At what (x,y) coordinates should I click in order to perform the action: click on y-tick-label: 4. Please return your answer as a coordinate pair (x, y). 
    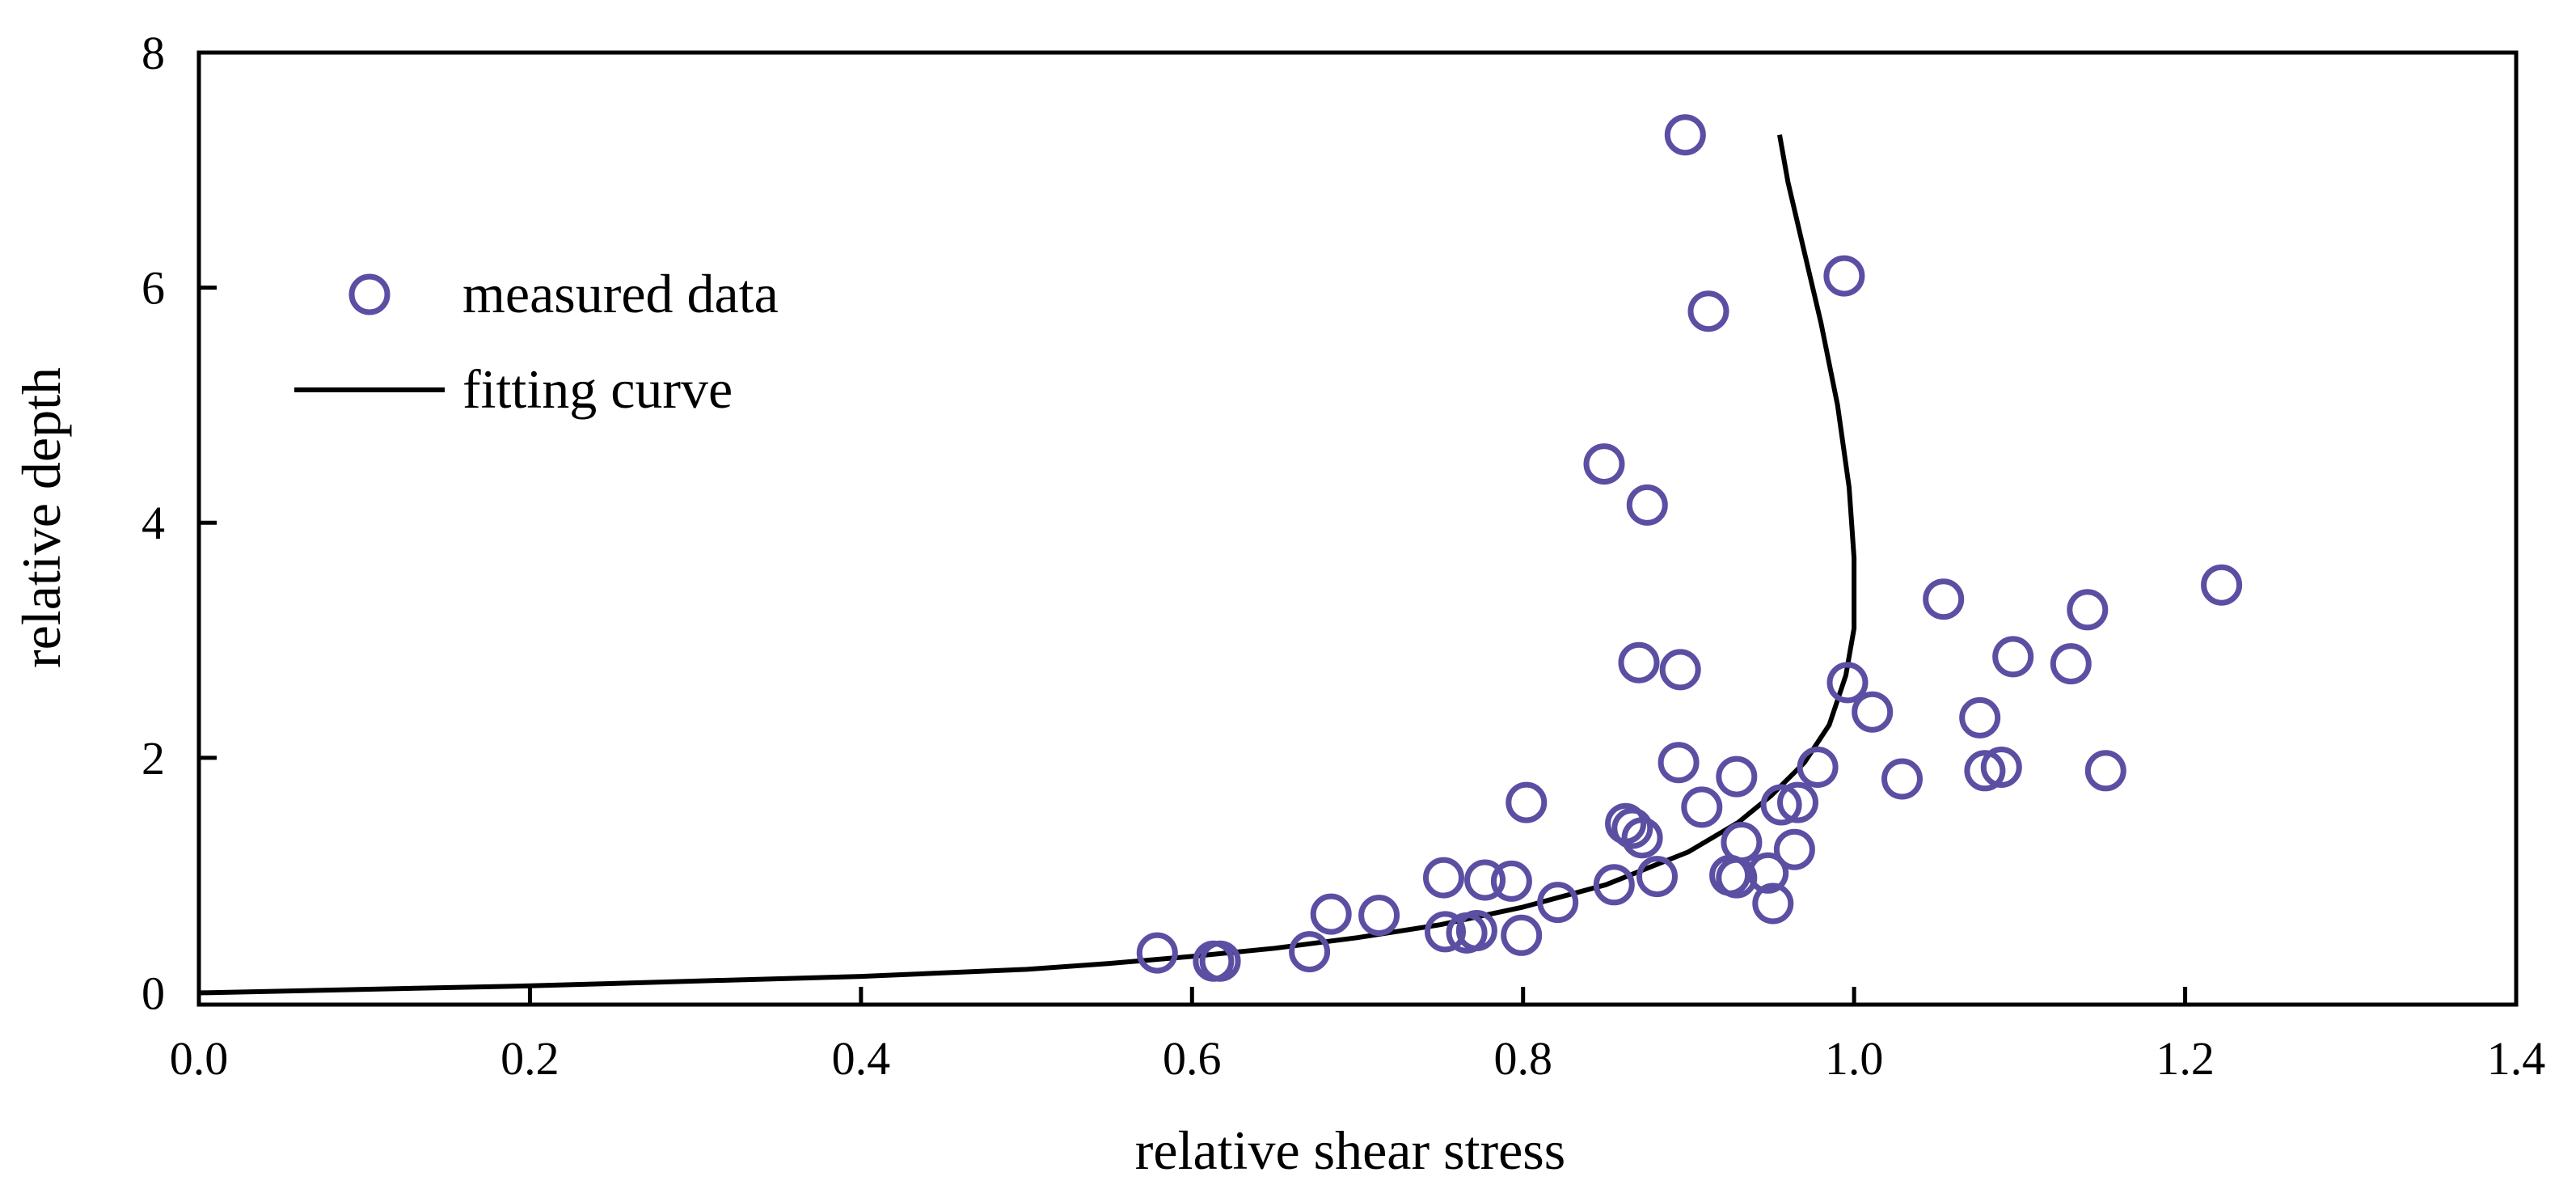
    Looking at the image, I should click on (153, 523).